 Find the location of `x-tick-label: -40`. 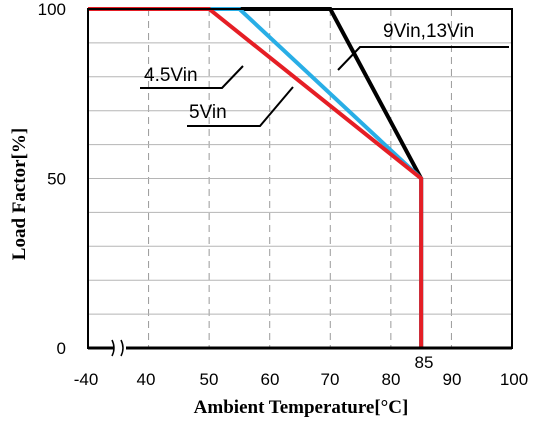

x-tick-label: -40 is located at coordinates (86, 379).